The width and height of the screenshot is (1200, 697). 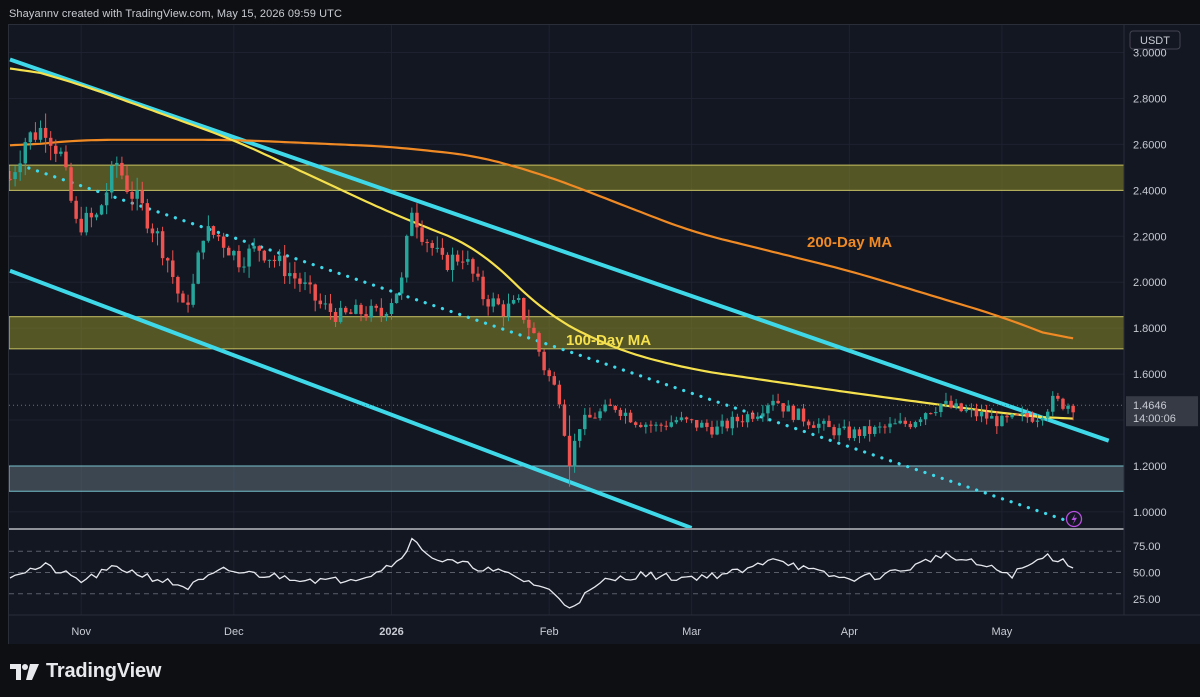 What do you see at coordinates (1147, 600) in the screenshot?
I see `rsi-tick-label: 25.00` at bounding box center [1147, 600].